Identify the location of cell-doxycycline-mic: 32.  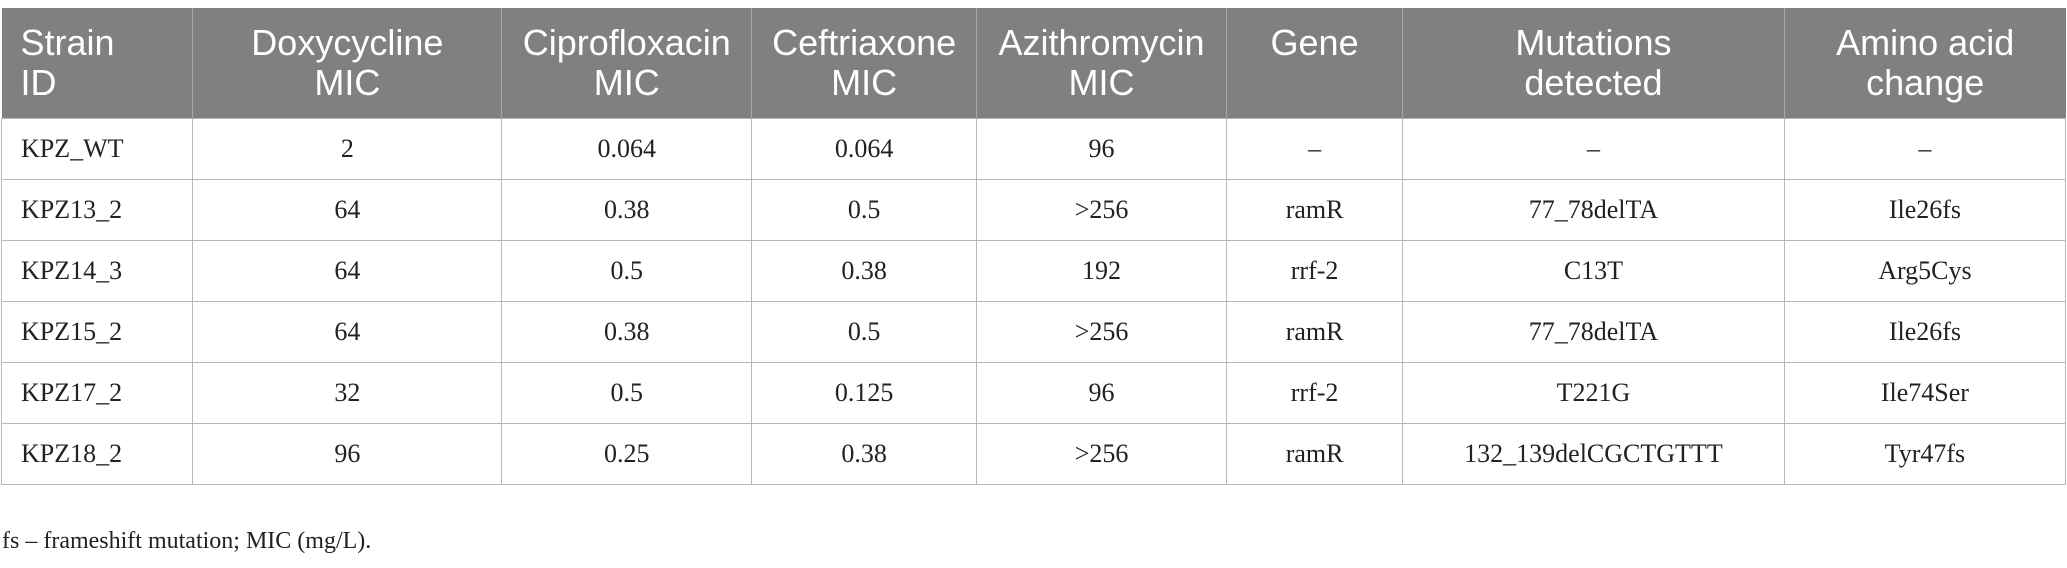
(347, 392).